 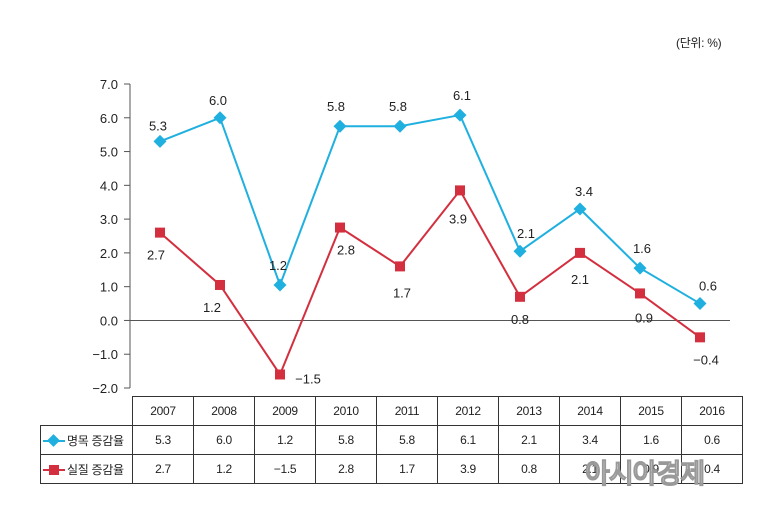 What do you see at coordinates (468, 411) in the screenshot?
I see `table-year-cell: 2012` at bounding box center [468, 411].